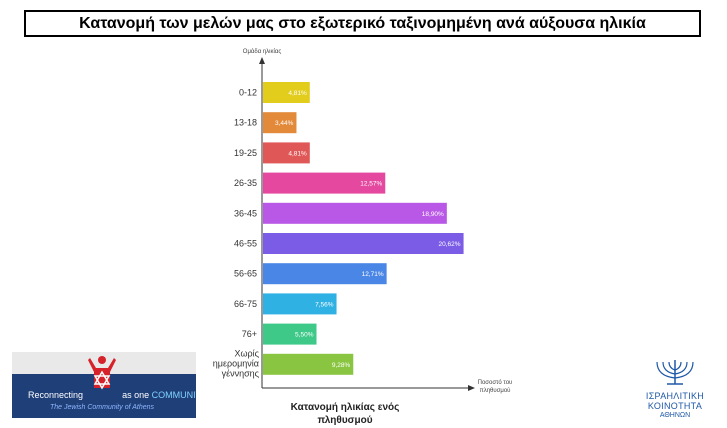 This screenshot has height=428, width=727. What do you see at coordinates (112, 395) in the screenshot?
I see `banner-text: Reconnecting as one COMMUNITY` at bounding box center [112, 395].